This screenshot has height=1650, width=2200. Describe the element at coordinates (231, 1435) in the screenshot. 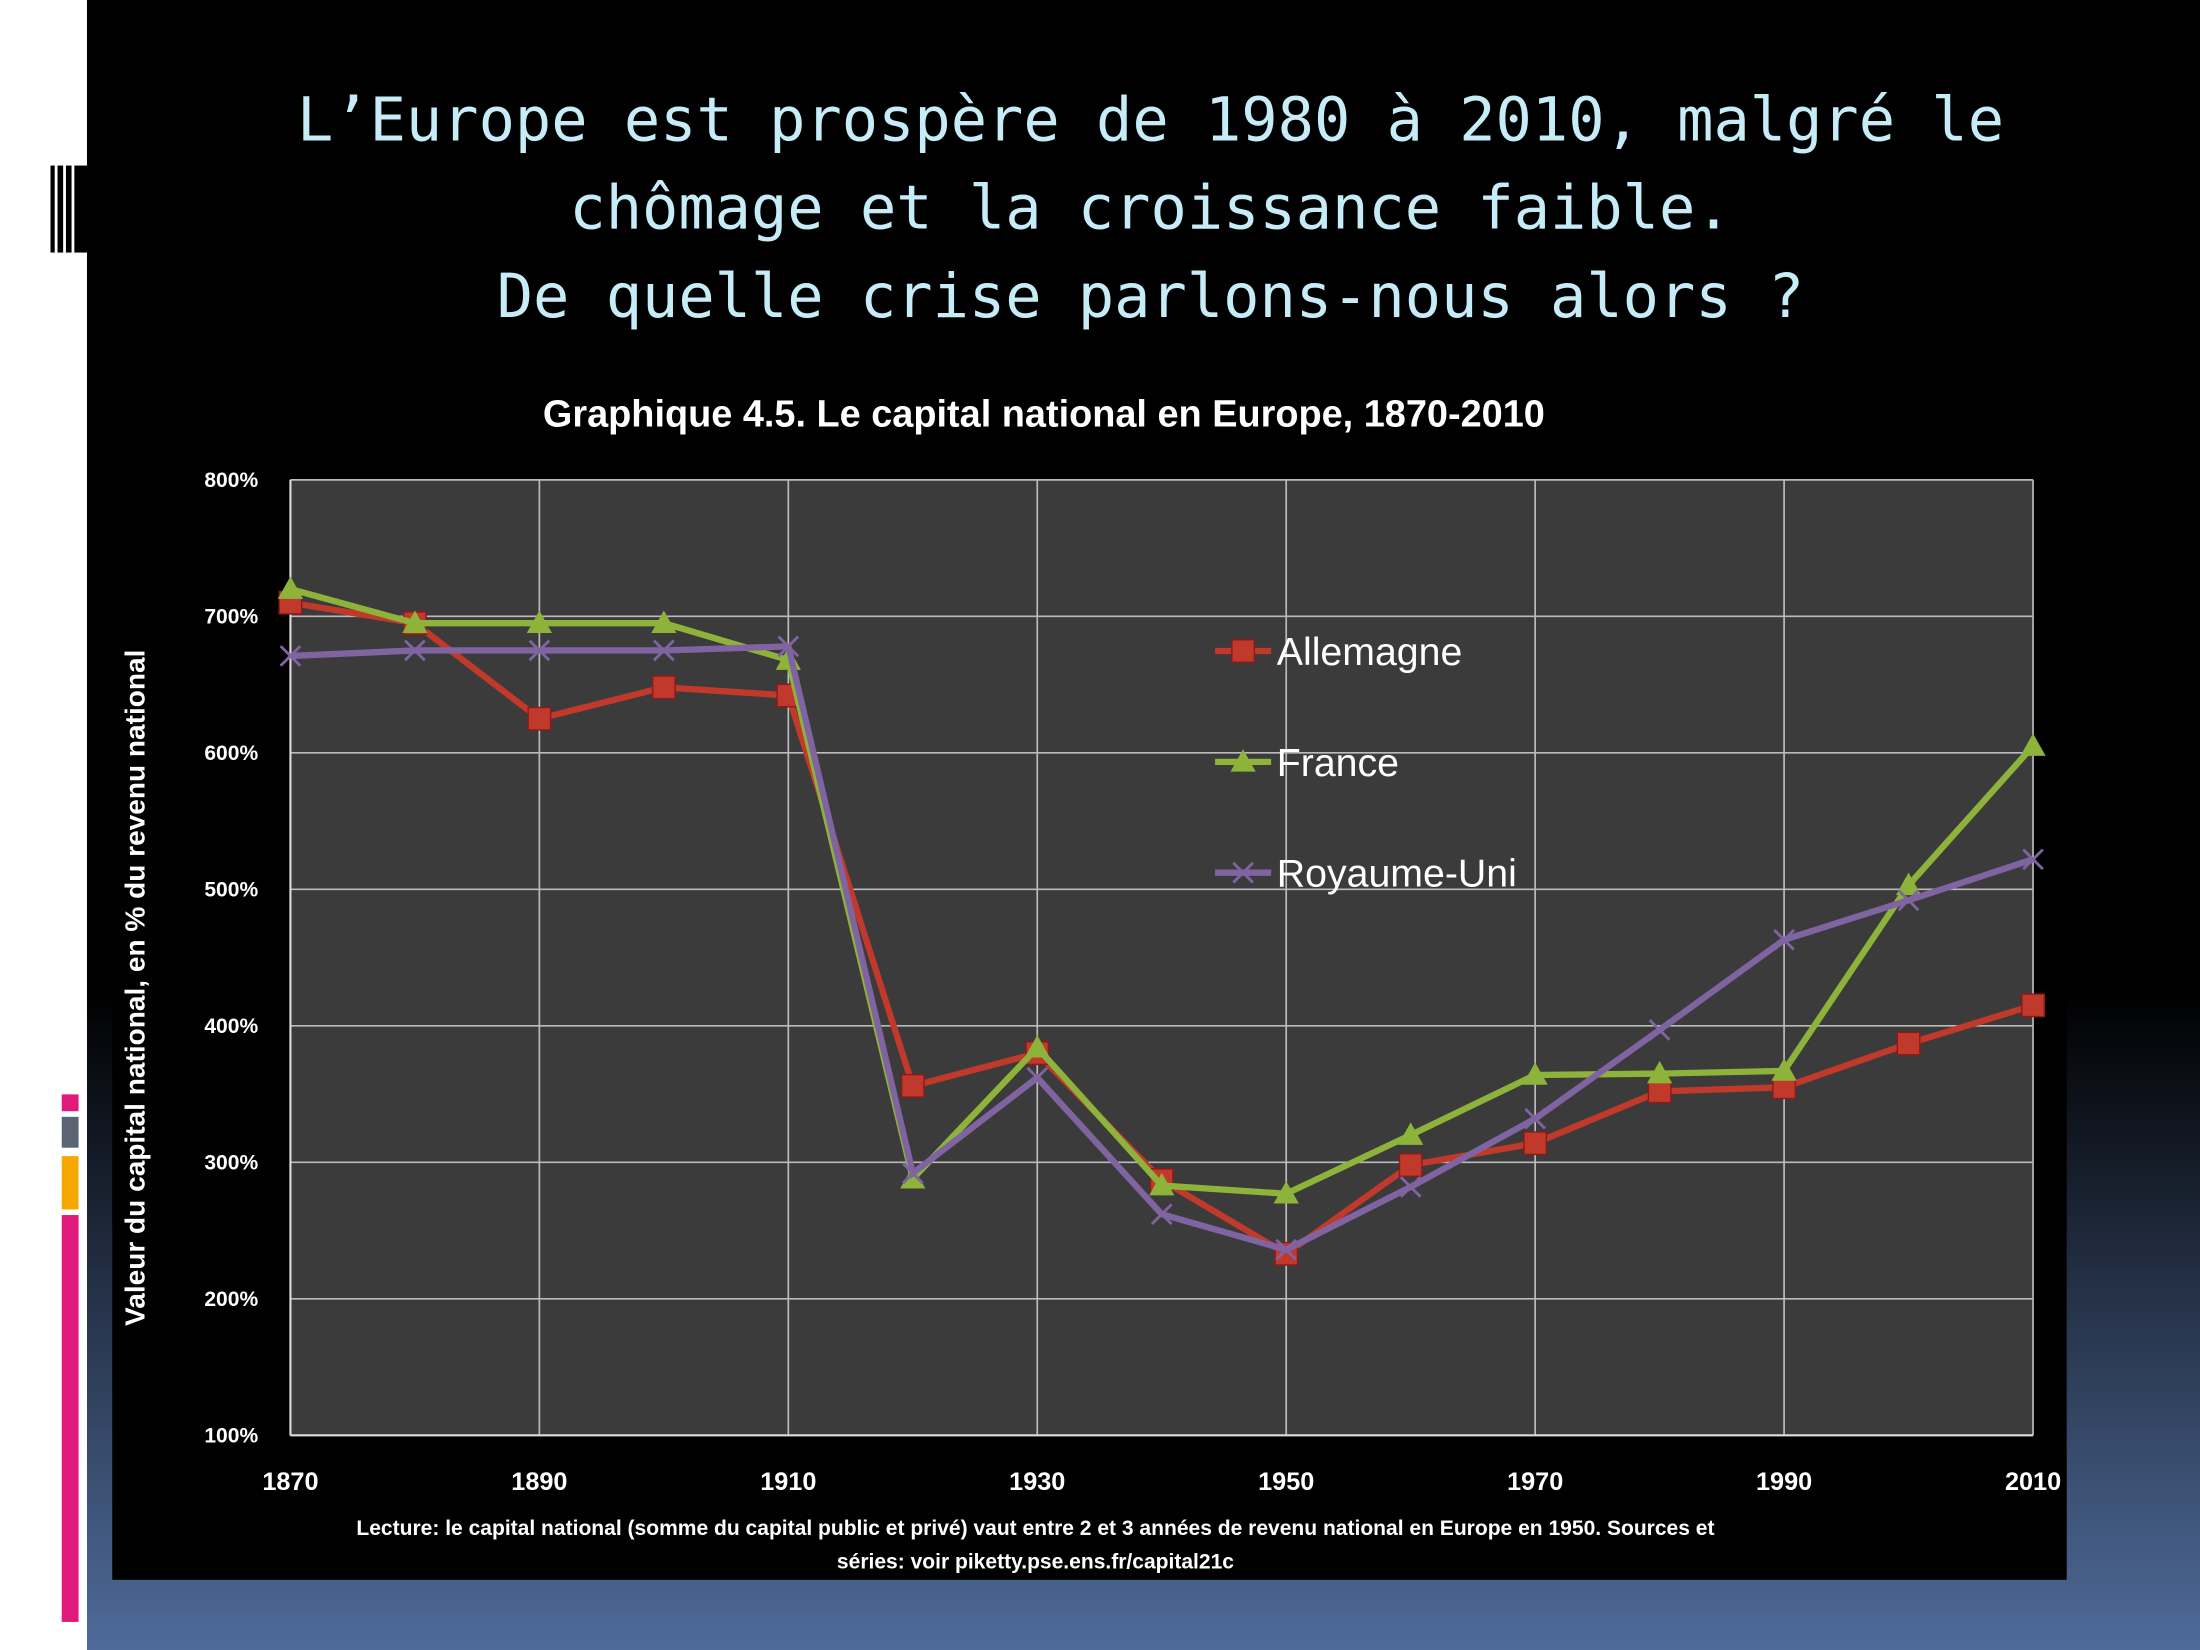

I see `y-tick-label: 100%` at that location.